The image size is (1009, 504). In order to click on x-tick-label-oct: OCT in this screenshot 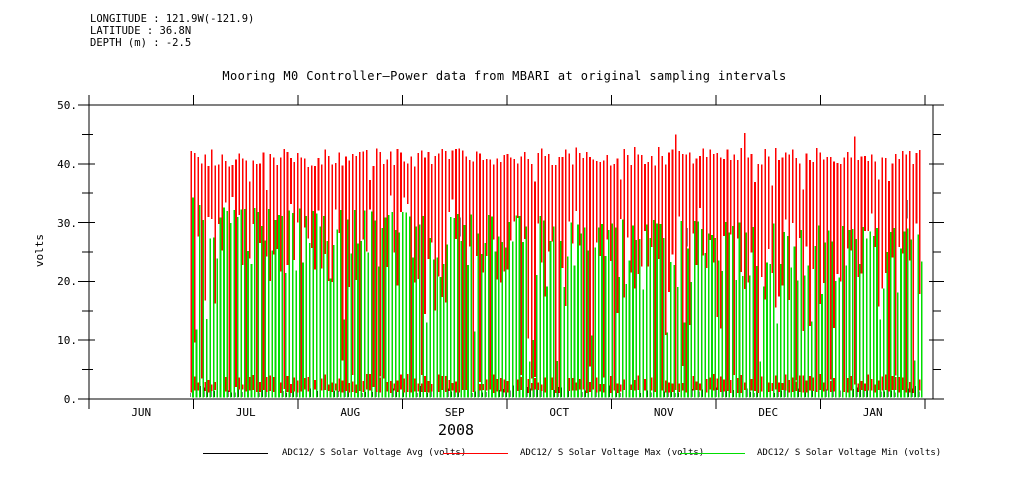, I will do `click(559, 412)`.